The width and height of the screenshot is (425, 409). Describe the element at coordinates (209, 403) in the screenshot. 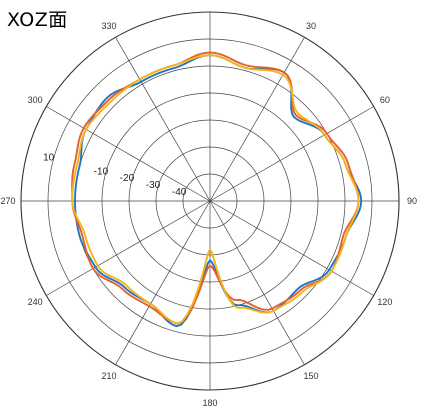

I see `angle-tick-label-6: 180` at that location.